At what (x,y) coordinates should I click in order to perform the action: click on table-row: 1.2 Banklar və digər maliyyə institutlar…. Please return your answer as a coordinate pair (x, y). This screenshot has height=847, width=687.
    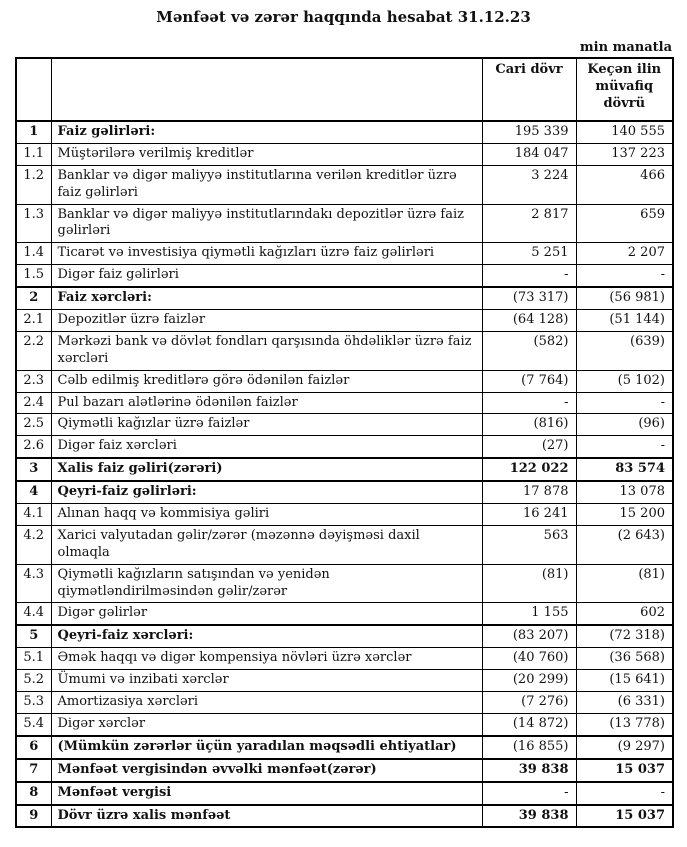
    Looking at the image, I should click on (344, 184).